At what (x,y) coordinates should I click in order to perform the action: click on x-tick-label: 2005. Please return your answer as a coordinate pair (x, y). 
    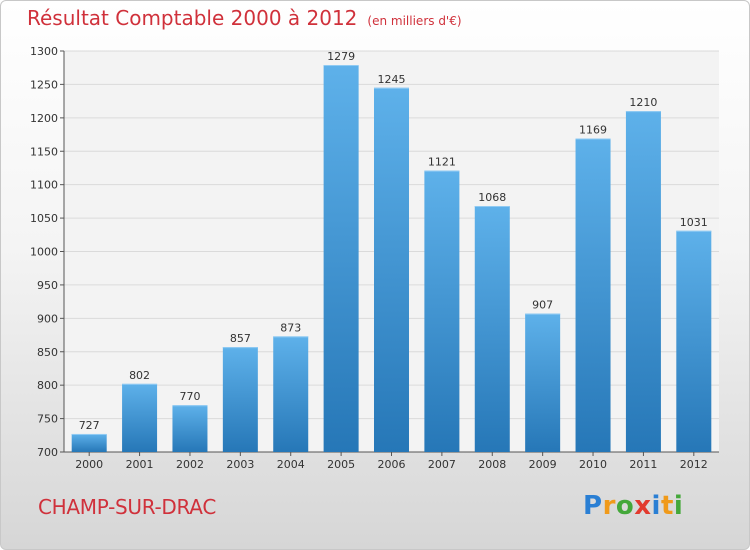
    Looking at the image, I should click on (341, 464).